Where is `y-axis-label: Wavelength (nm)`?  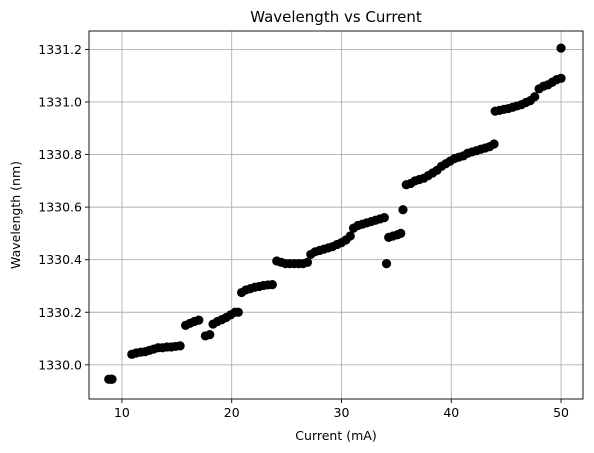
y-axis-label: Wavelength (nm) is located at coordinates (15, 215).